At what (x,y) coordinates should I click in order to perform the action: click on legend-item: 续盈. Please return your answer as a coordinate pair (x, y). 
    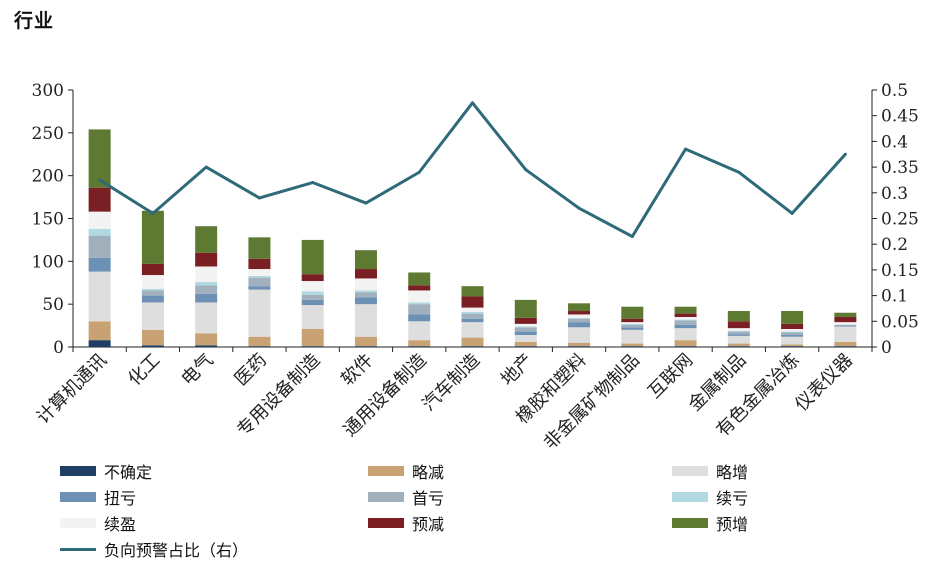
    Looking at the image, I should click on (98, 523).